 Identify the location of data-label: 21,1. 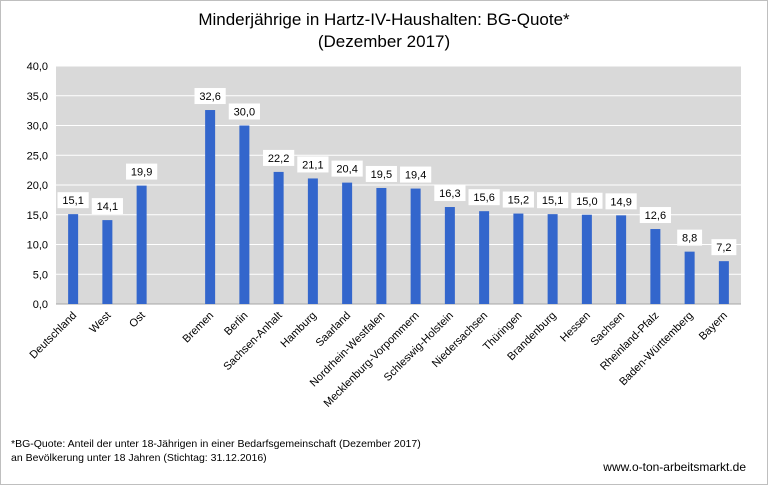
(312, 165).